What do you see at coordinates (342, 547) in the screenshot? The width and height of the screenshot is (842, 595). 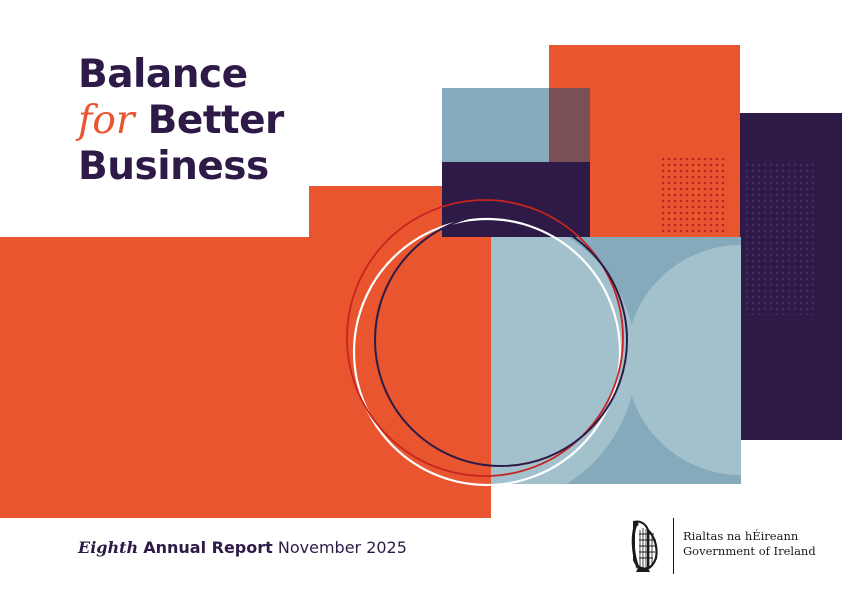 I see `report-date: November 2025` at bounding box center [342, 547].